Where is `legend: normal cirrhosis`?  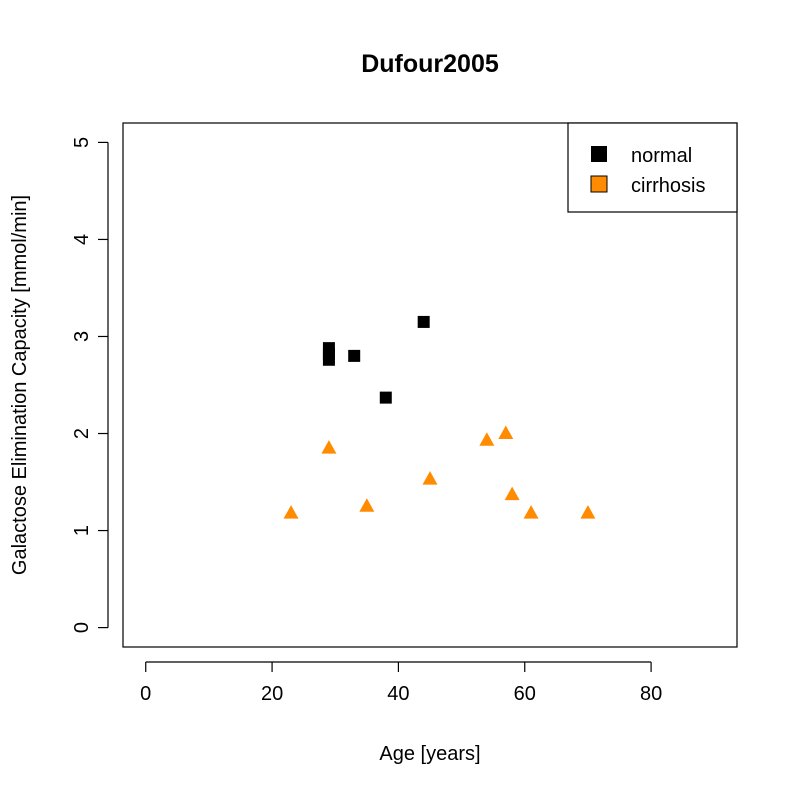 legend: normal cirrhosis is located at coordinates (652, 167).